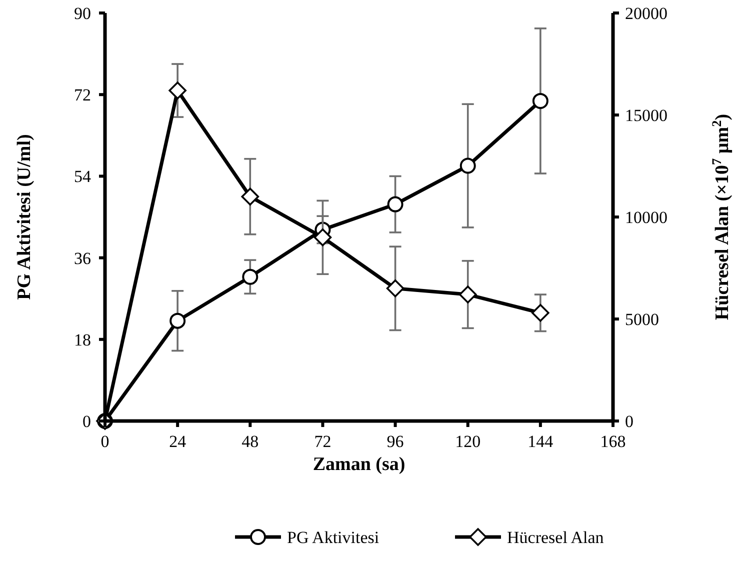 The height and width of the screenshot is (564, 753). I want to click on y-tick-label: 0, so click(86, 421).